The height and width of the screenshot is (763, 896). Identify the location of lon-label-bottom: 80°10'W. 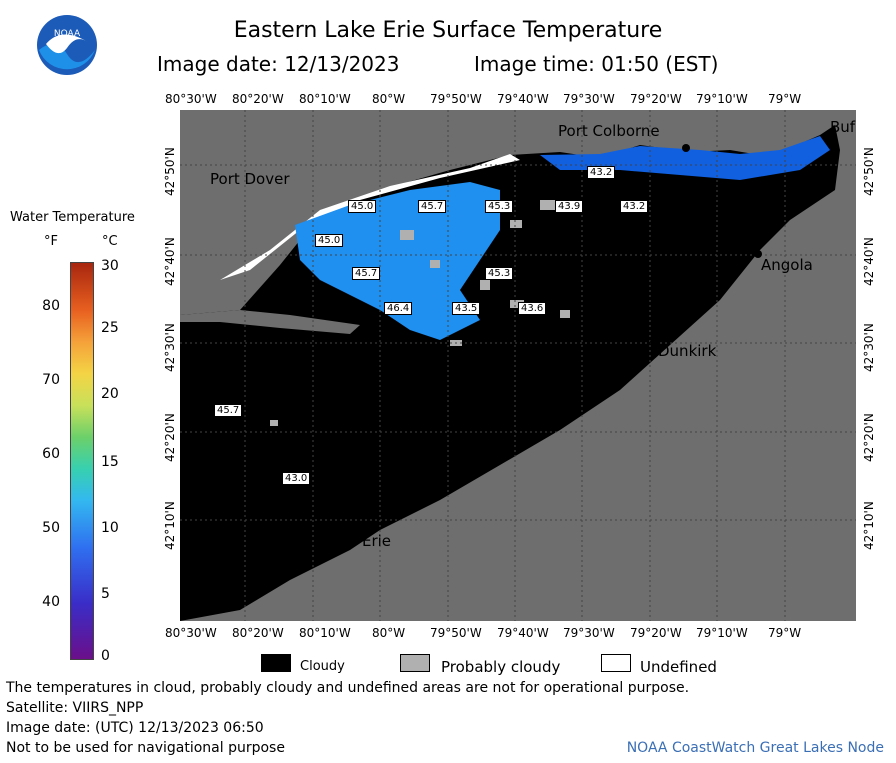
(325, 633).